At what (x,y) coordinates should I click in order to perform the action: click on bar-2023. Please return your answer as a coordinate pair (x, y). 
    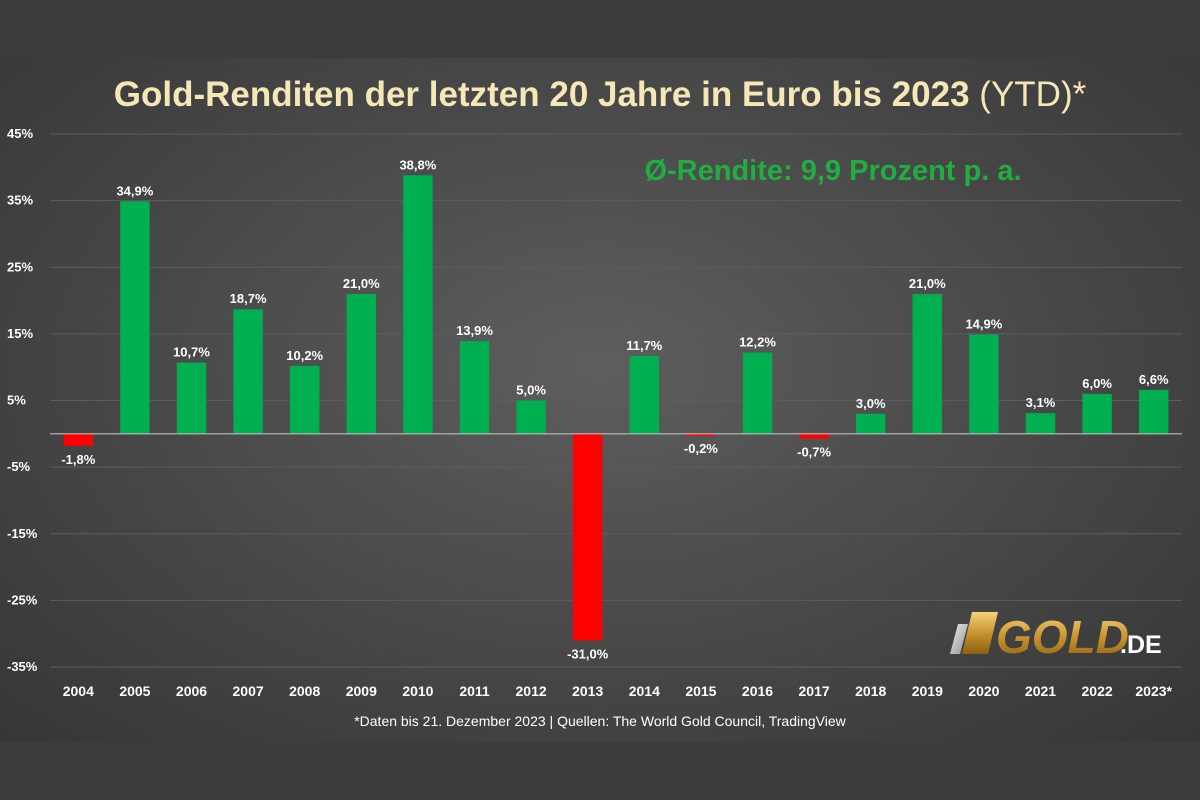
    Looking at the image, I should click on (1153, 411).